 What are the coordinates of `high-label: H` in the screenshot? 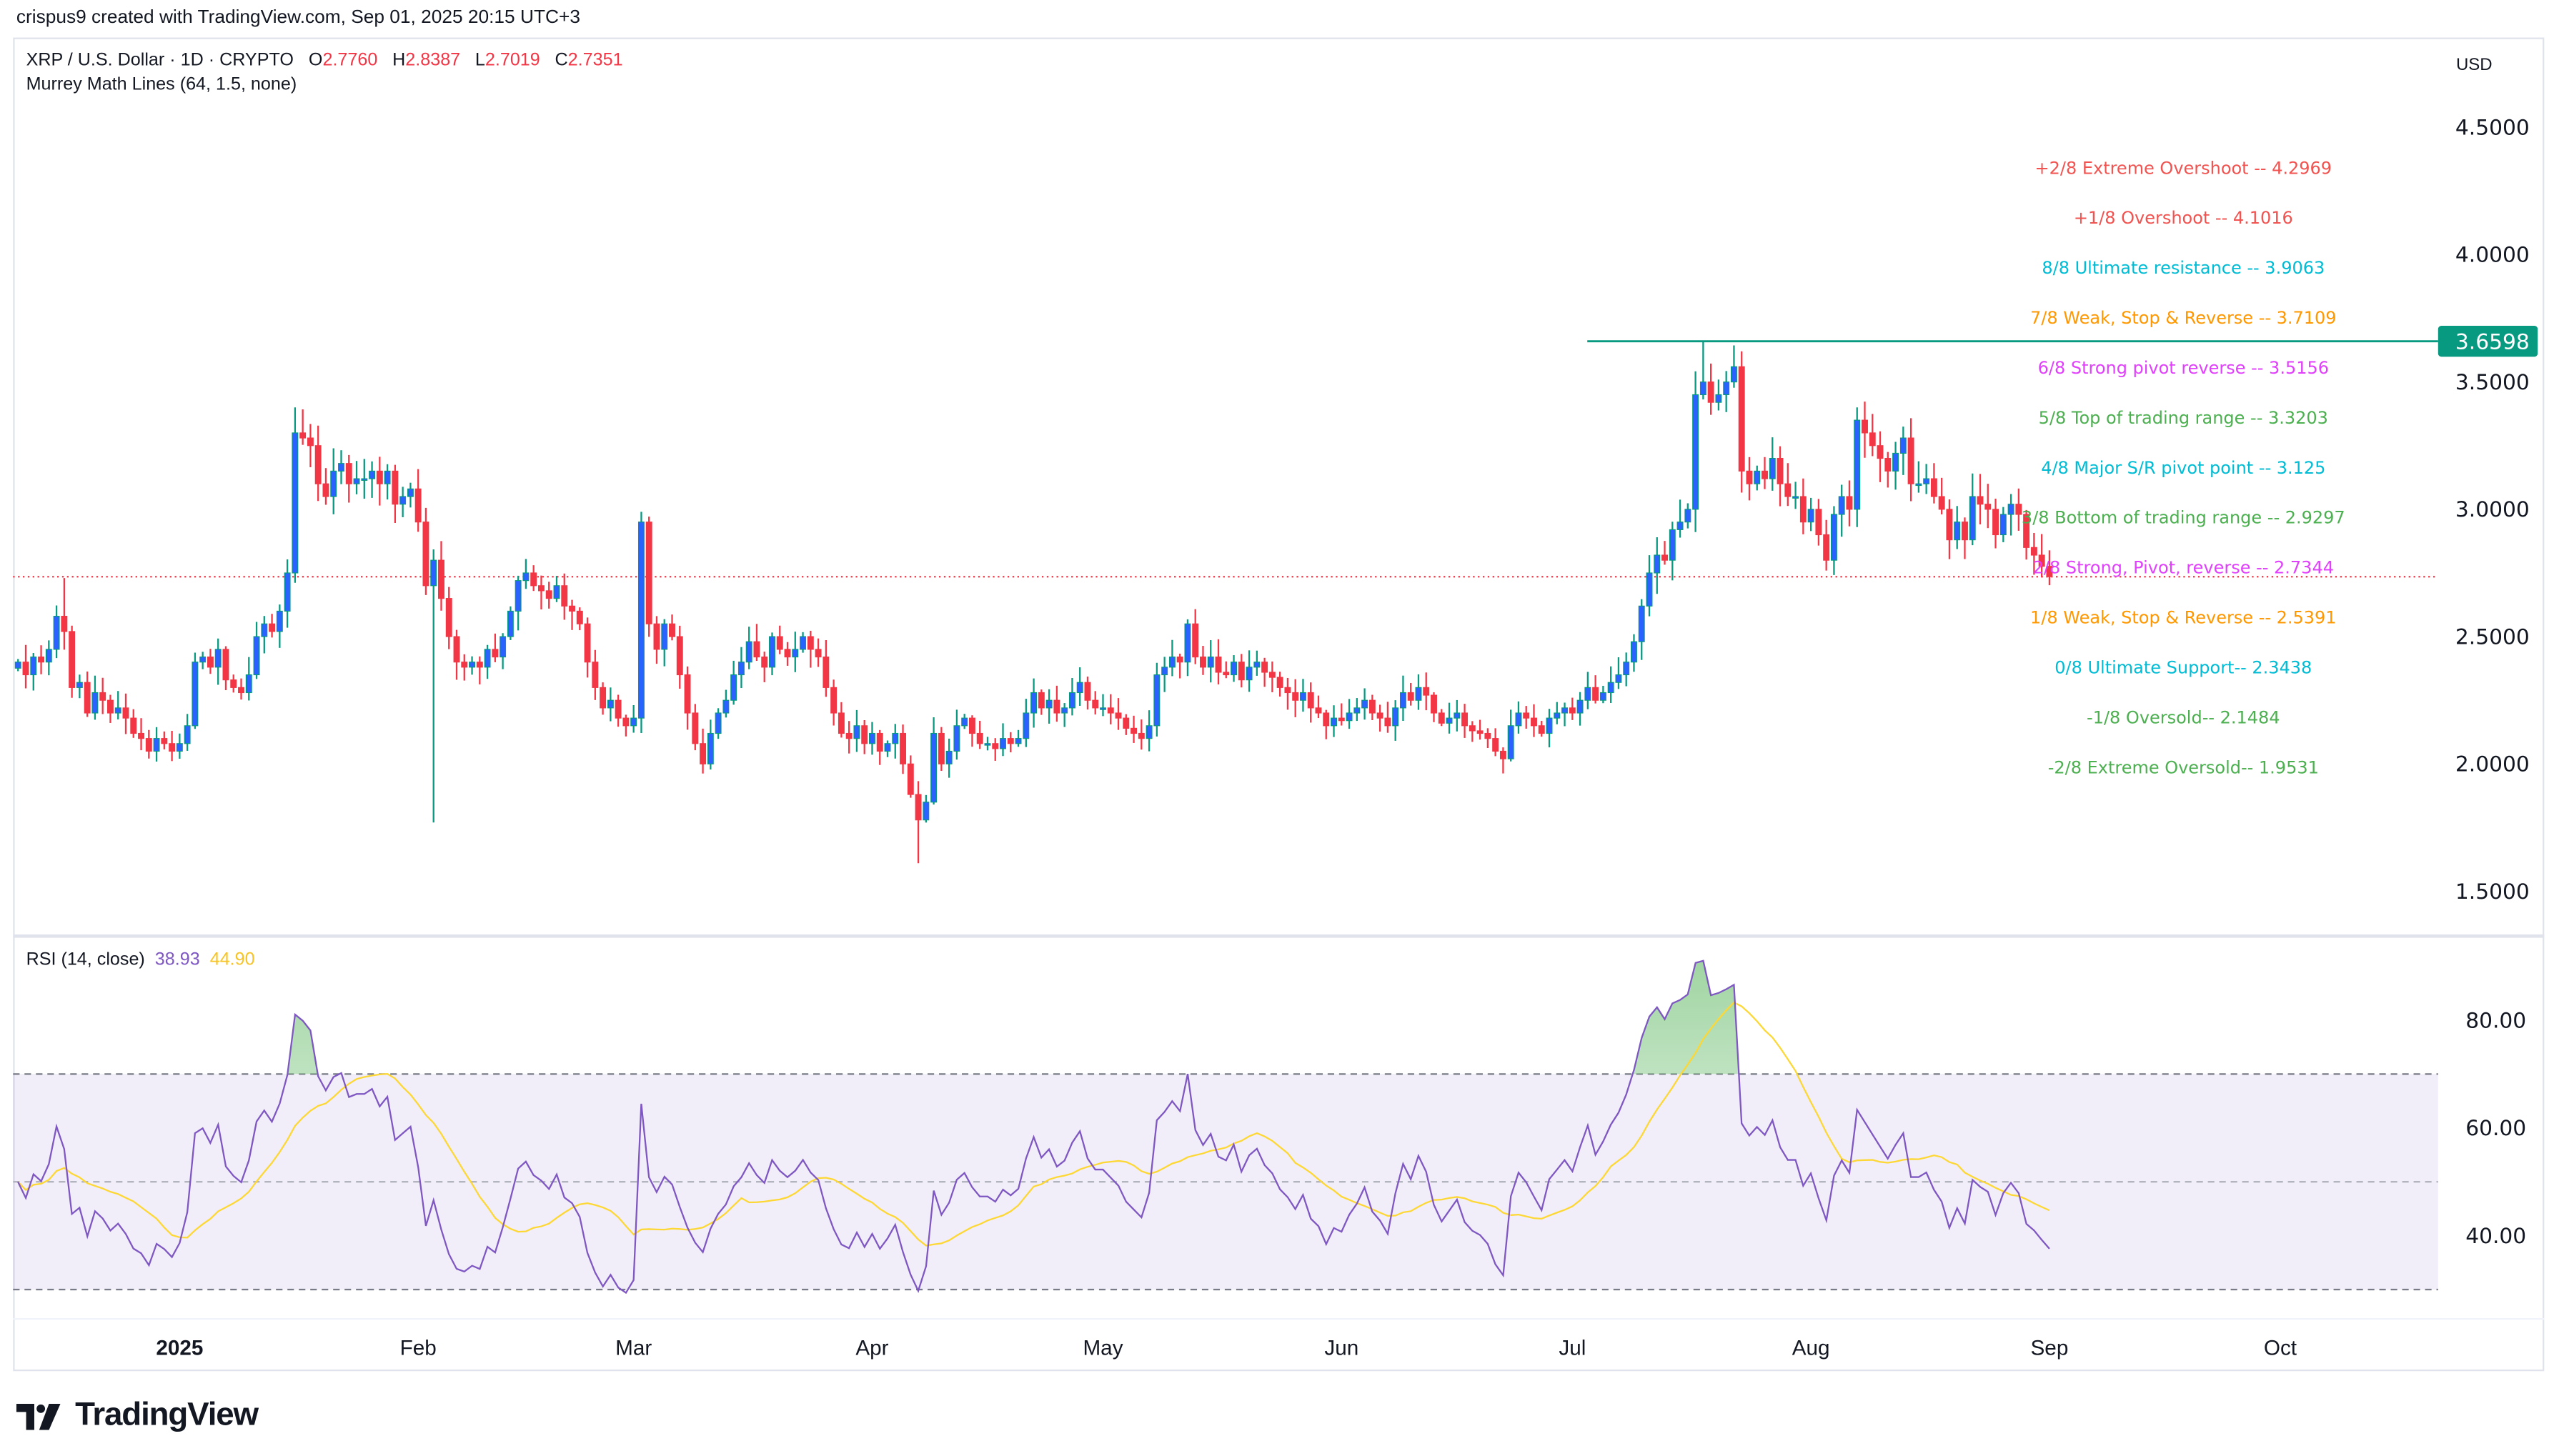 It's located at (399, 60).